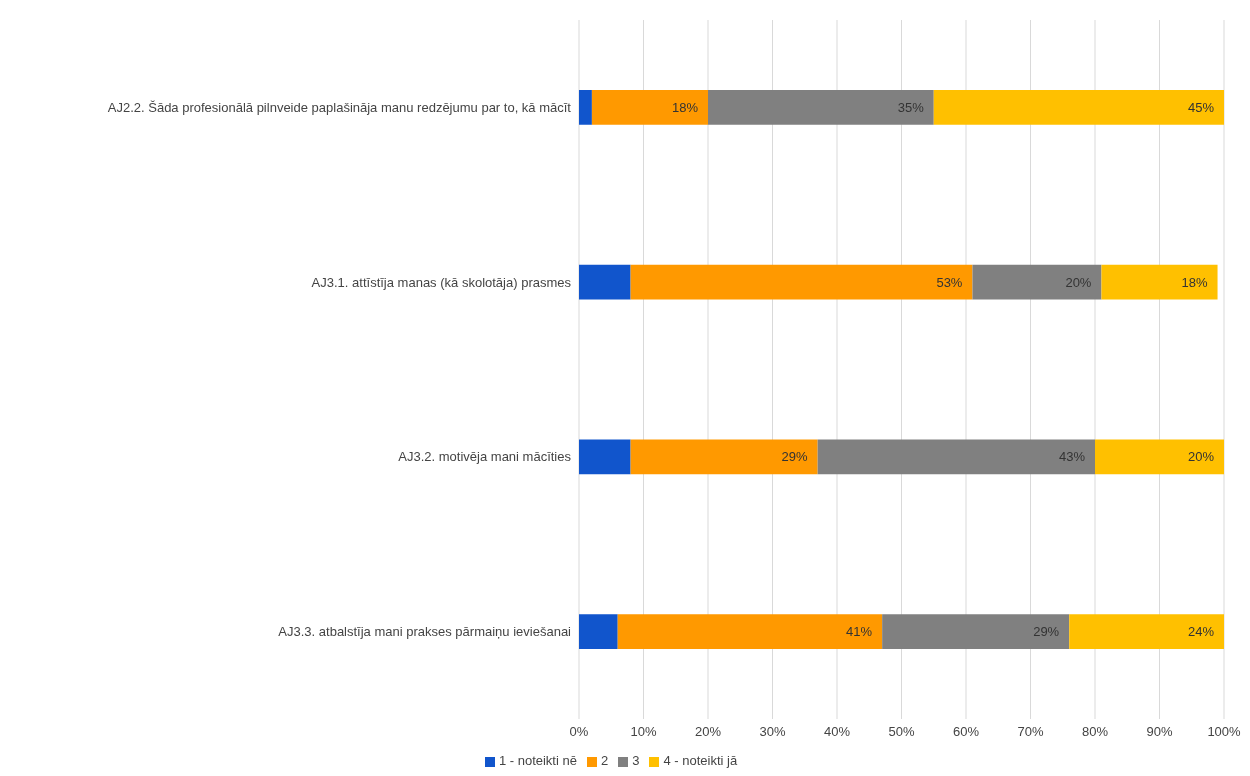 The height and width of the screenshot is (776, 1250). Describe the element at coordinates (949, 282) in the screenshot. I see `data-label: 53%` at that location.